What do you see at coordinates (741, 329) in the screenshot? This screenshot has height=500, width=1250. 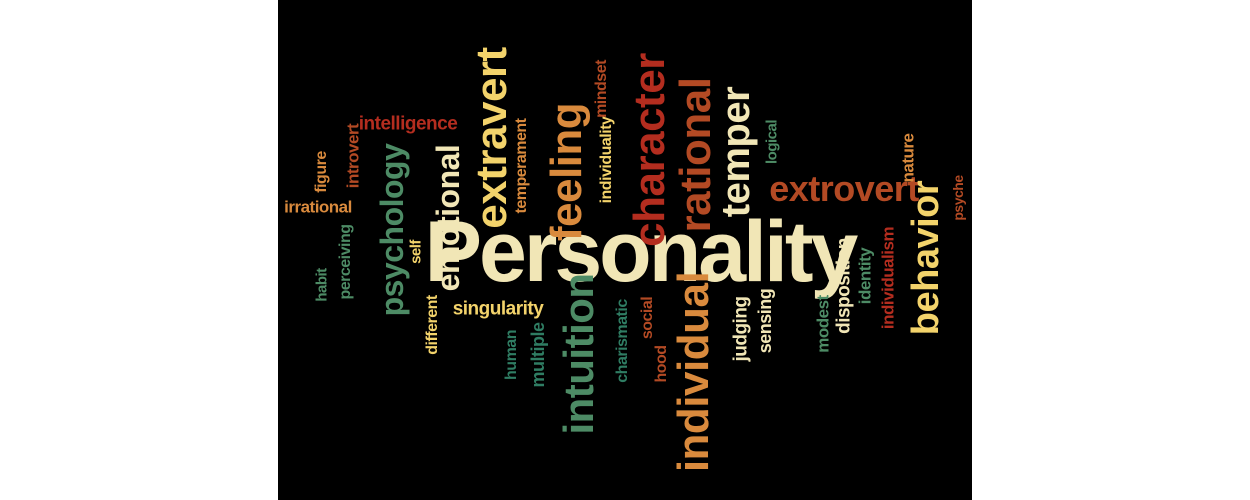 I see `word-judging: judging` at bounding box center [741, 329].